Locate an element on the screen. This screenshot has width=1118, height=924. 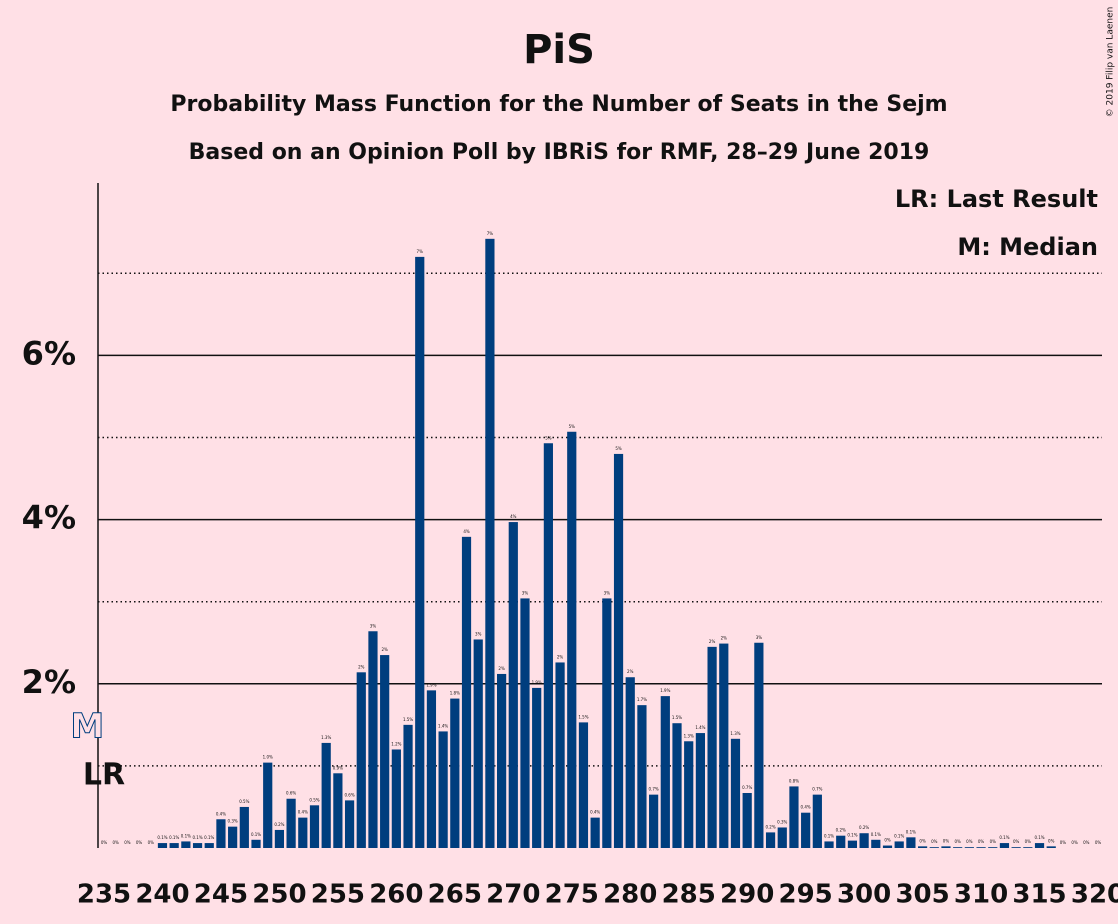
value-label: 0.6% is located at coordinates (291, 793).